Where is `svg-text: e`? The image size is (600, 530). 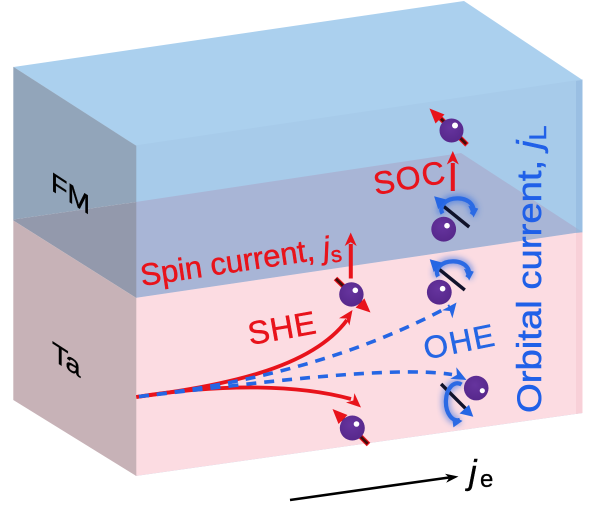
svg-text: e is located at coordinates (486, 479).